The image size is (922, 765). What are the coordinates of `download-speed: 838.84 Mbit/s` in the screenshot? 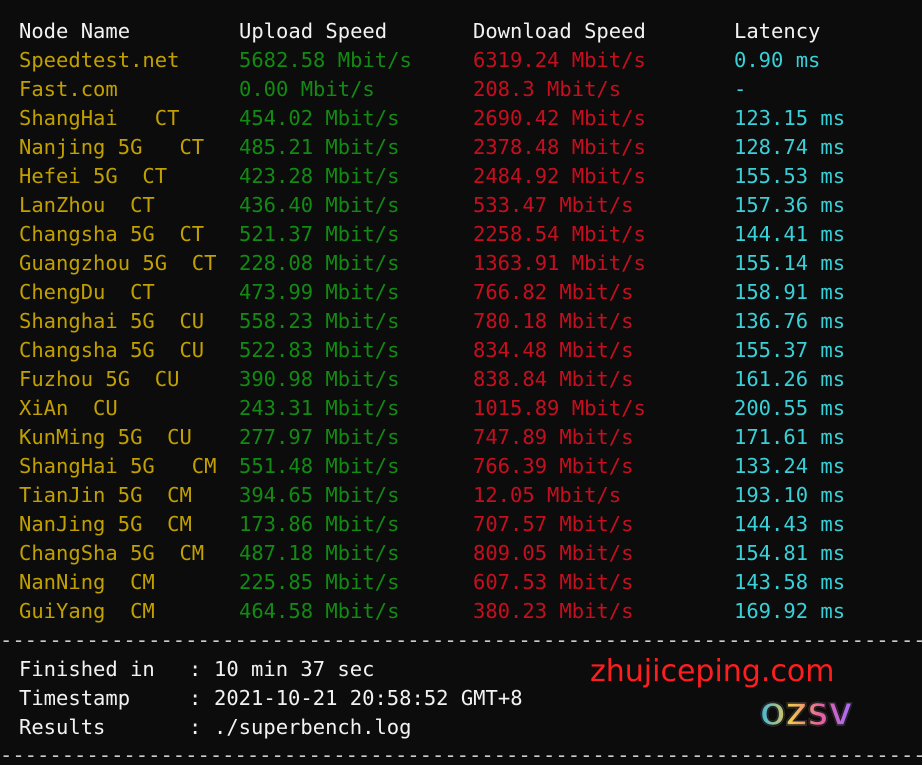 It's located at (553, 379).